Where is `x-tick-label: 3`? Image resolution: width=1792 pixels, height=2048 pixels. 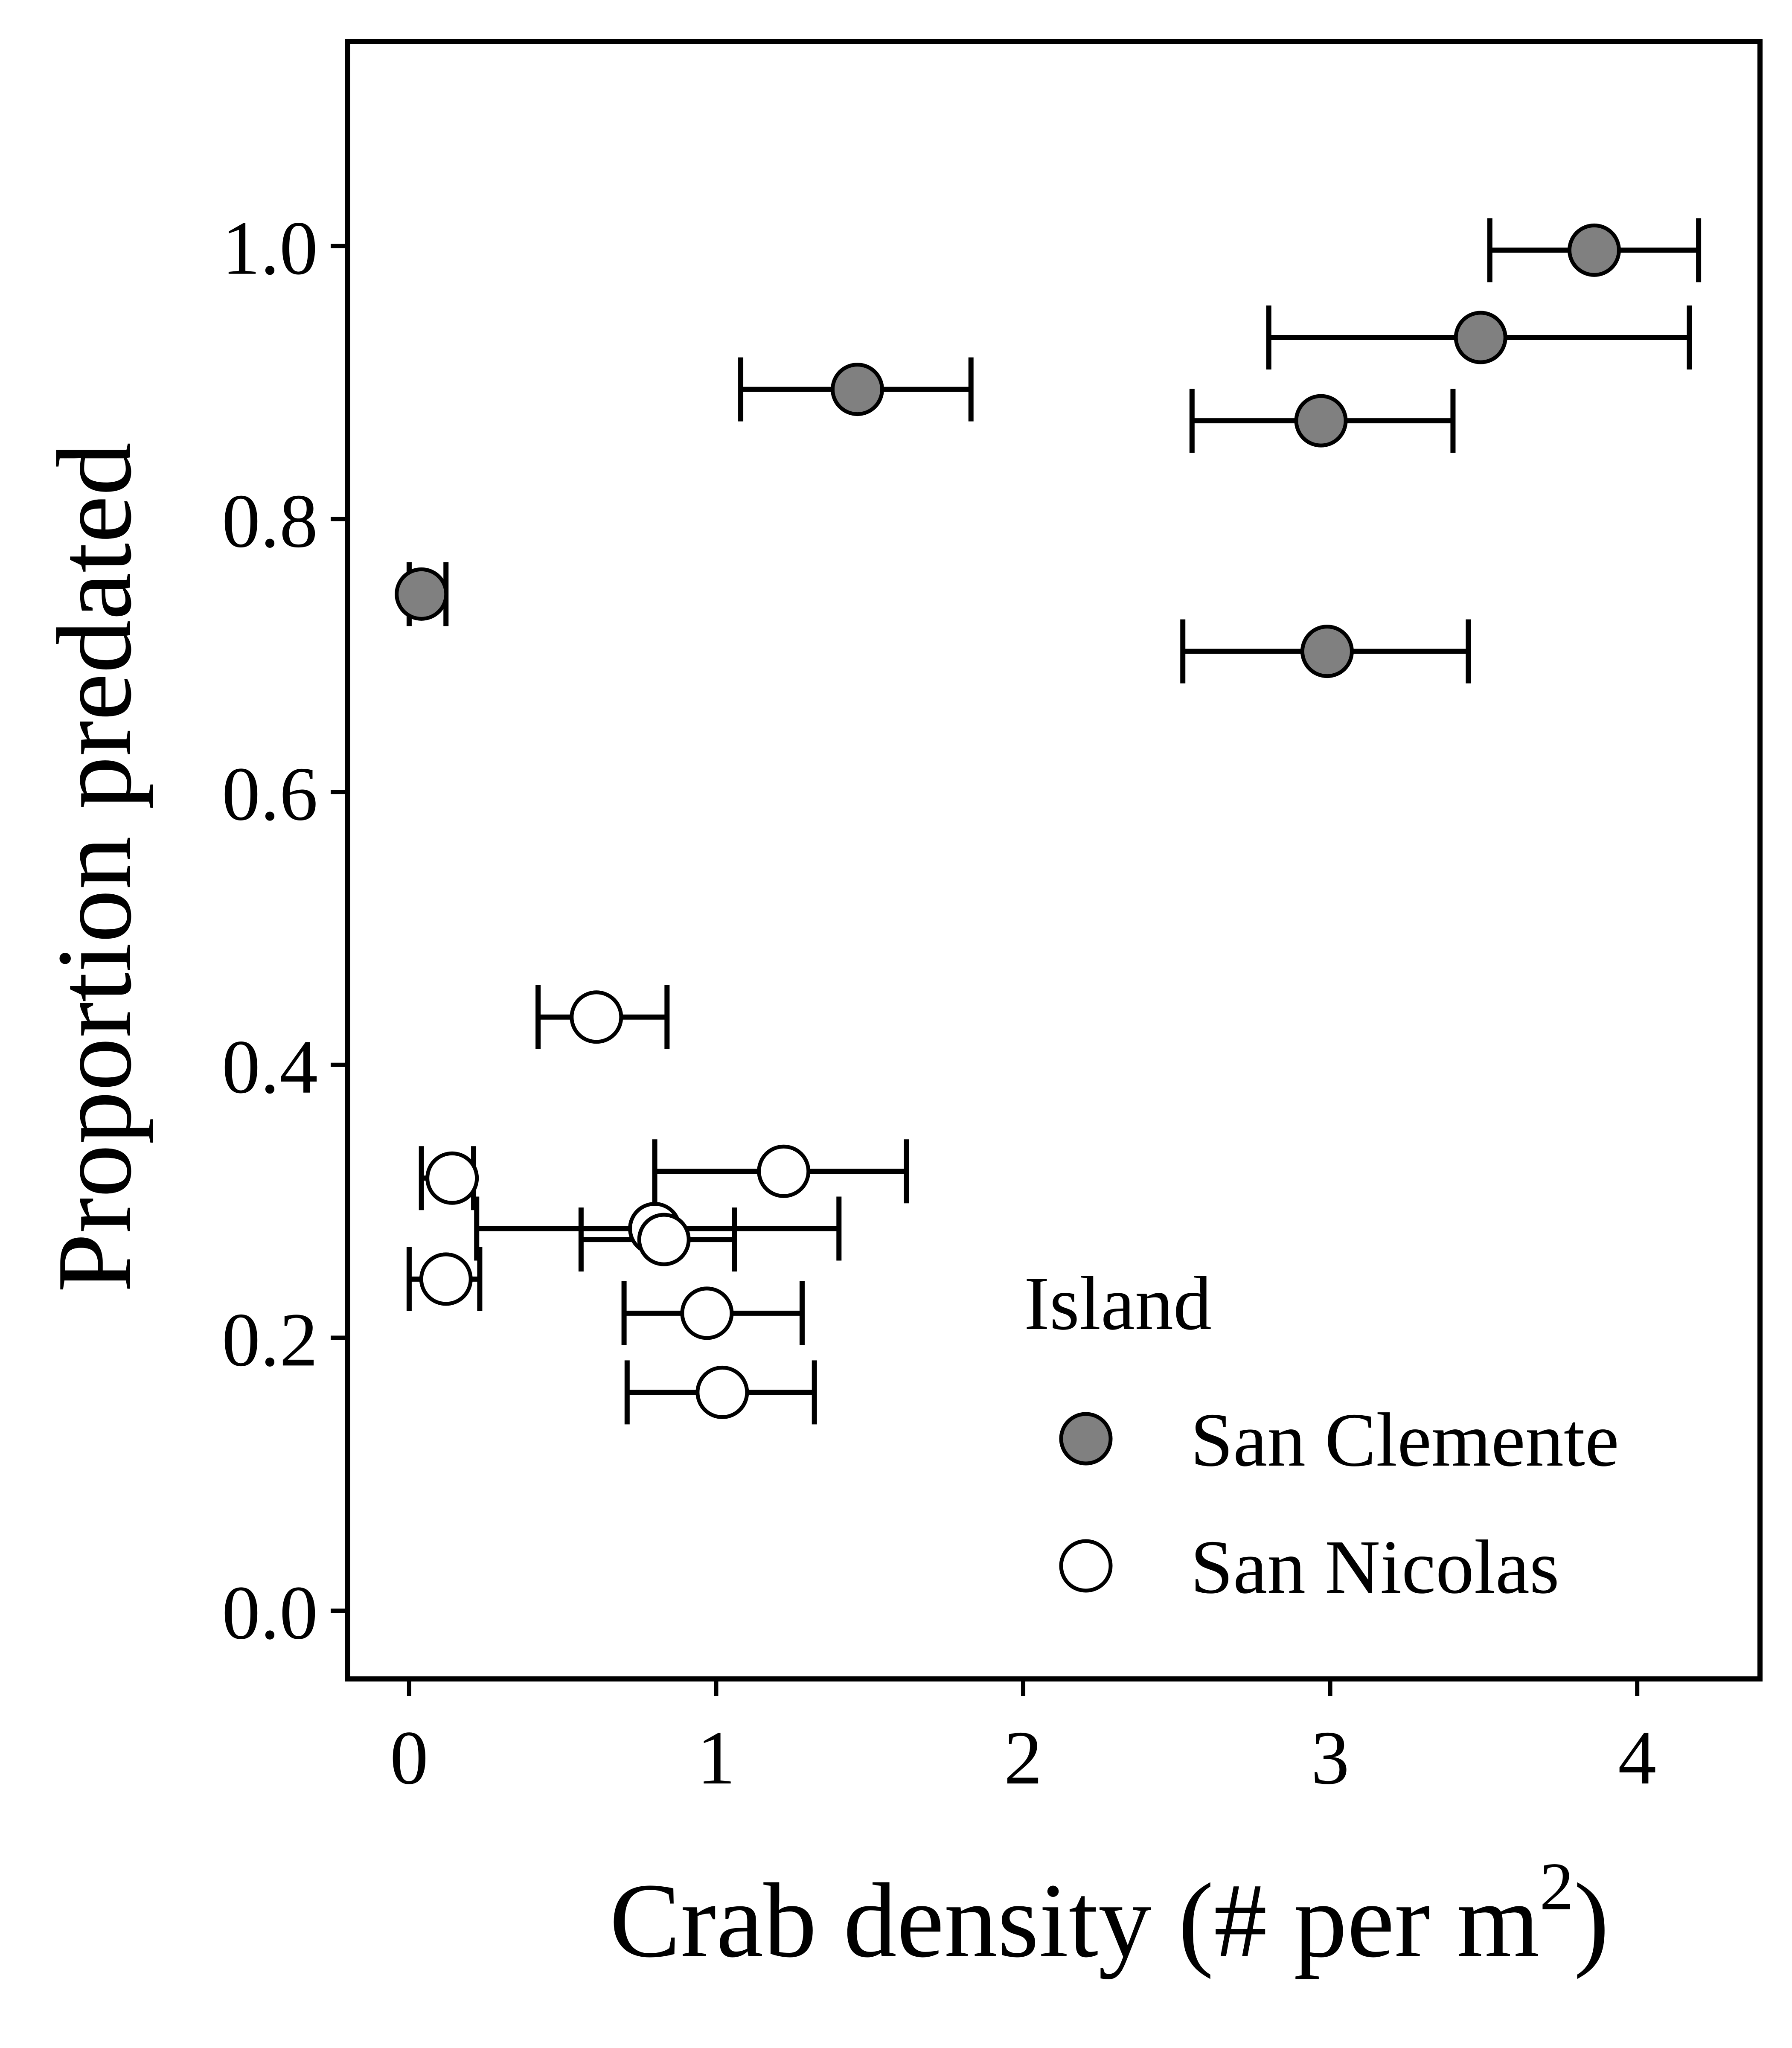
x-tick-label: 3 is located at coordinates (1330, 1757).